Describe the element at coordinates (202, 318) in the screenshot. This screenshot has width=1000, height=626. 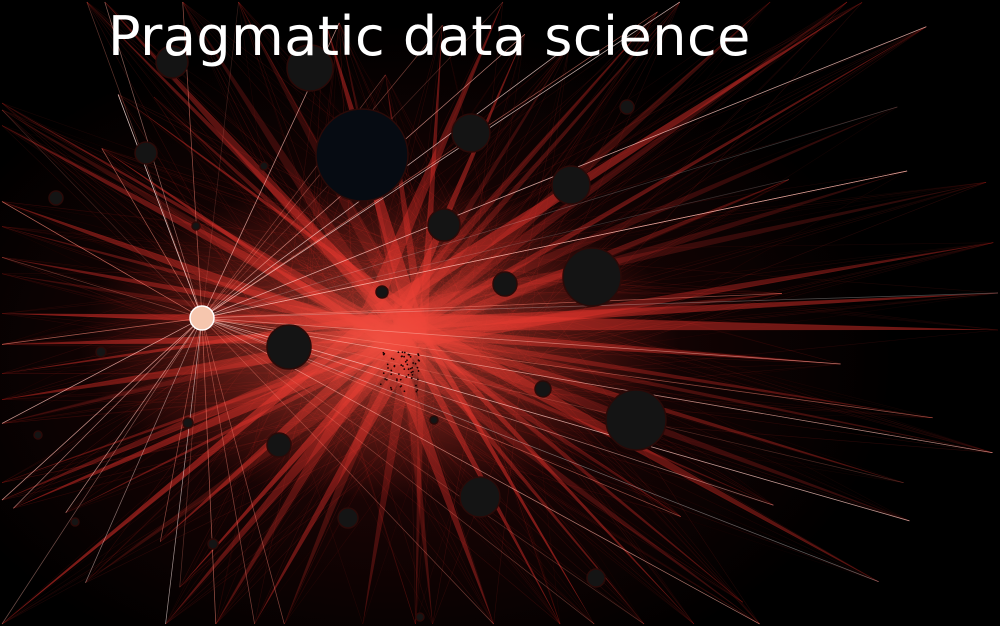
I see `hub-node` at that location.